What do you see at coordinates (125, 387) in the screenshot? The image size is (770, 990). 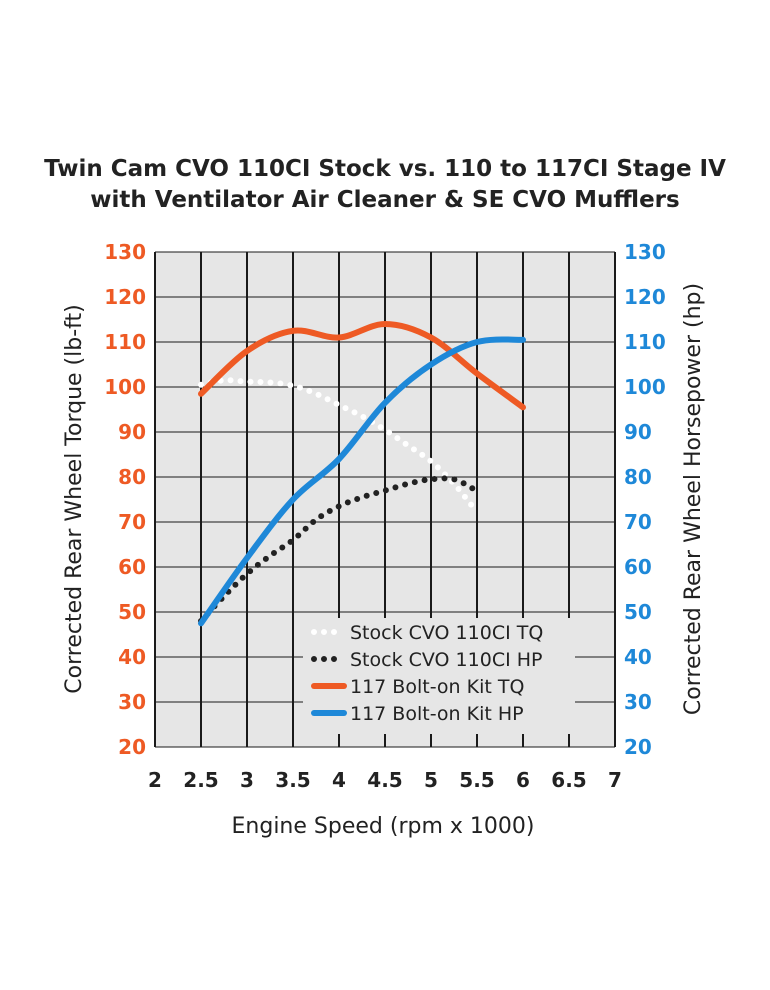 I see `left-axis-tick-label: 100` at bounding box center [125, 387].